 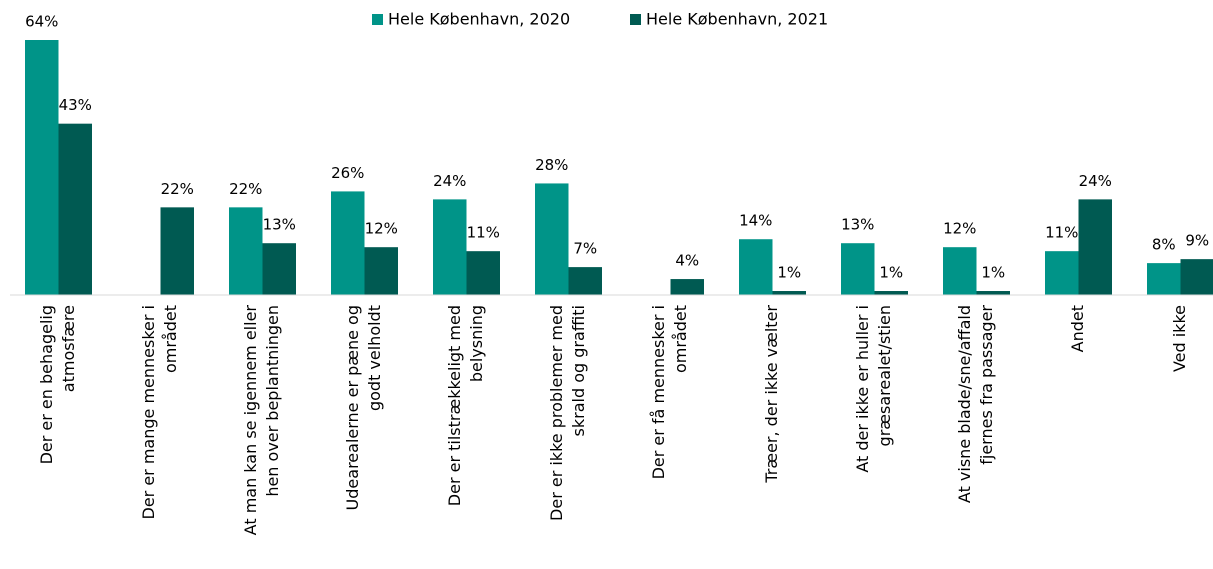 What do you see at coordinates (68, 348) in the screenshot?
I see `x-tick-label: atmosfære` at bounding box center [68, 348].